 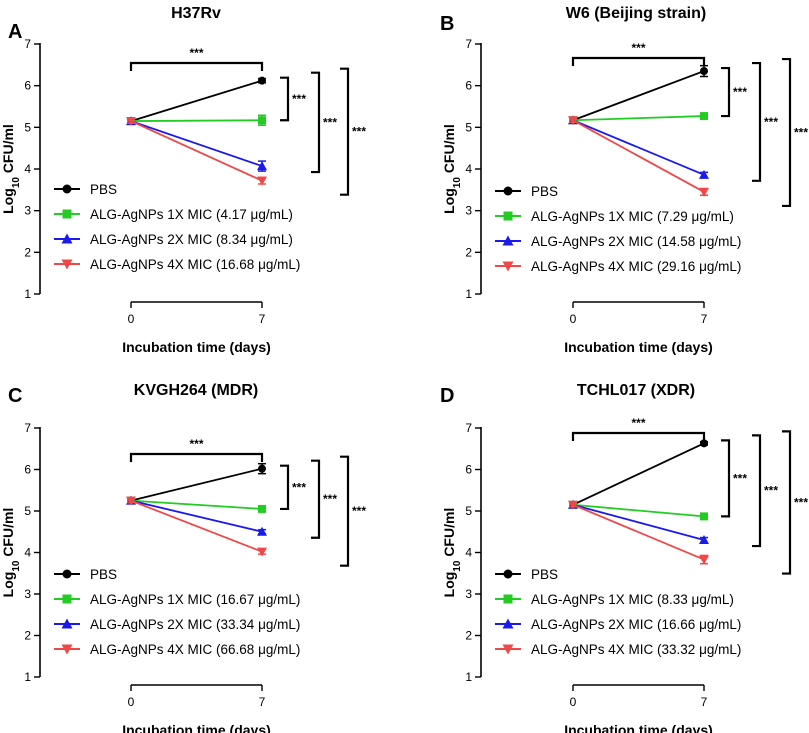 What do you see at coordinates (195, 624) in the screenshot?
I see `legend-label: ALG-AgNPs 2X MIC (33.34 μg/mL)` at bounding box center [195, 624].